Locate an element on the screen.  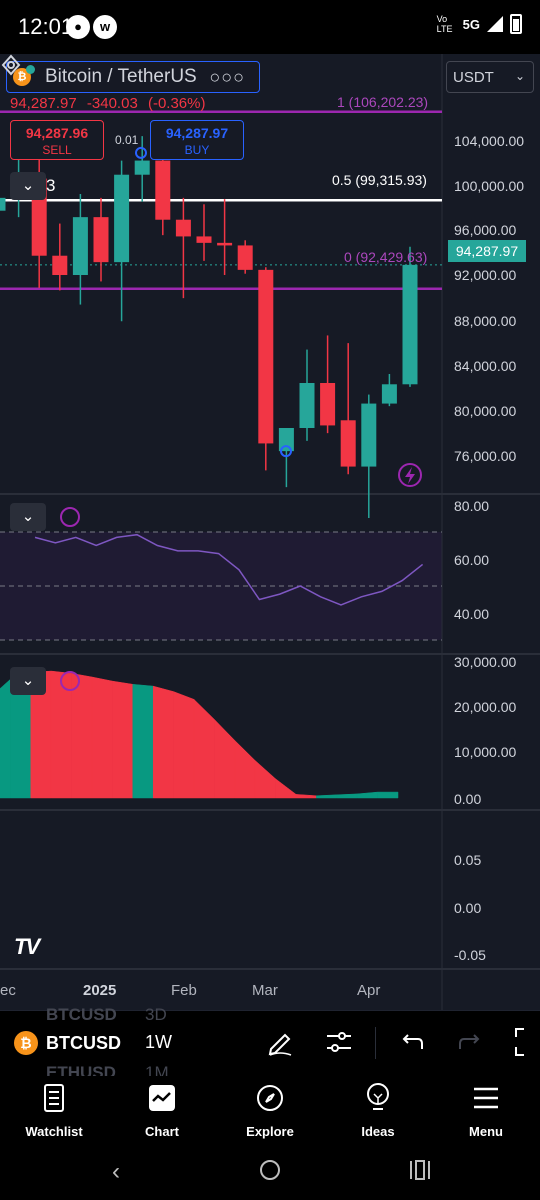
compass-icon is located at coordinates (270, 1098).